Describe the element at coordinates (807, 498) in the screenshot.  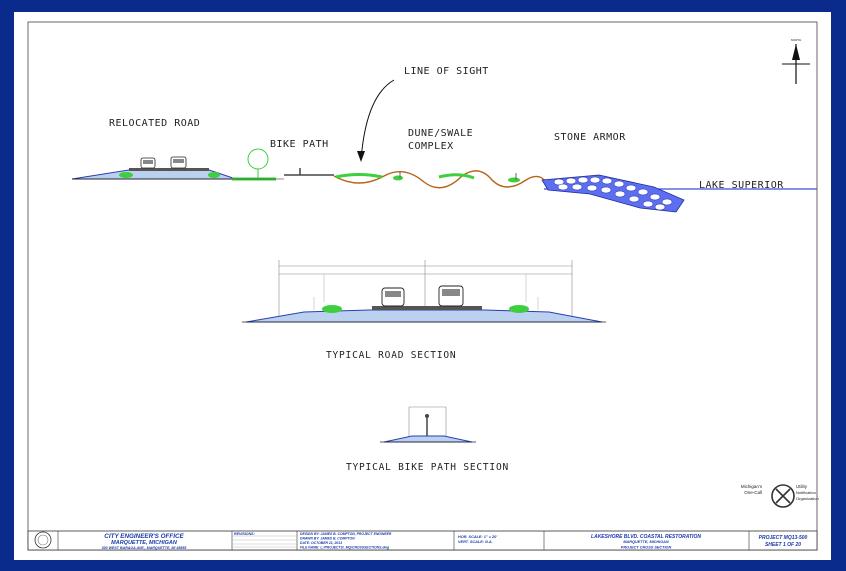
I see `miss-dig-line5: Organization` at that location.